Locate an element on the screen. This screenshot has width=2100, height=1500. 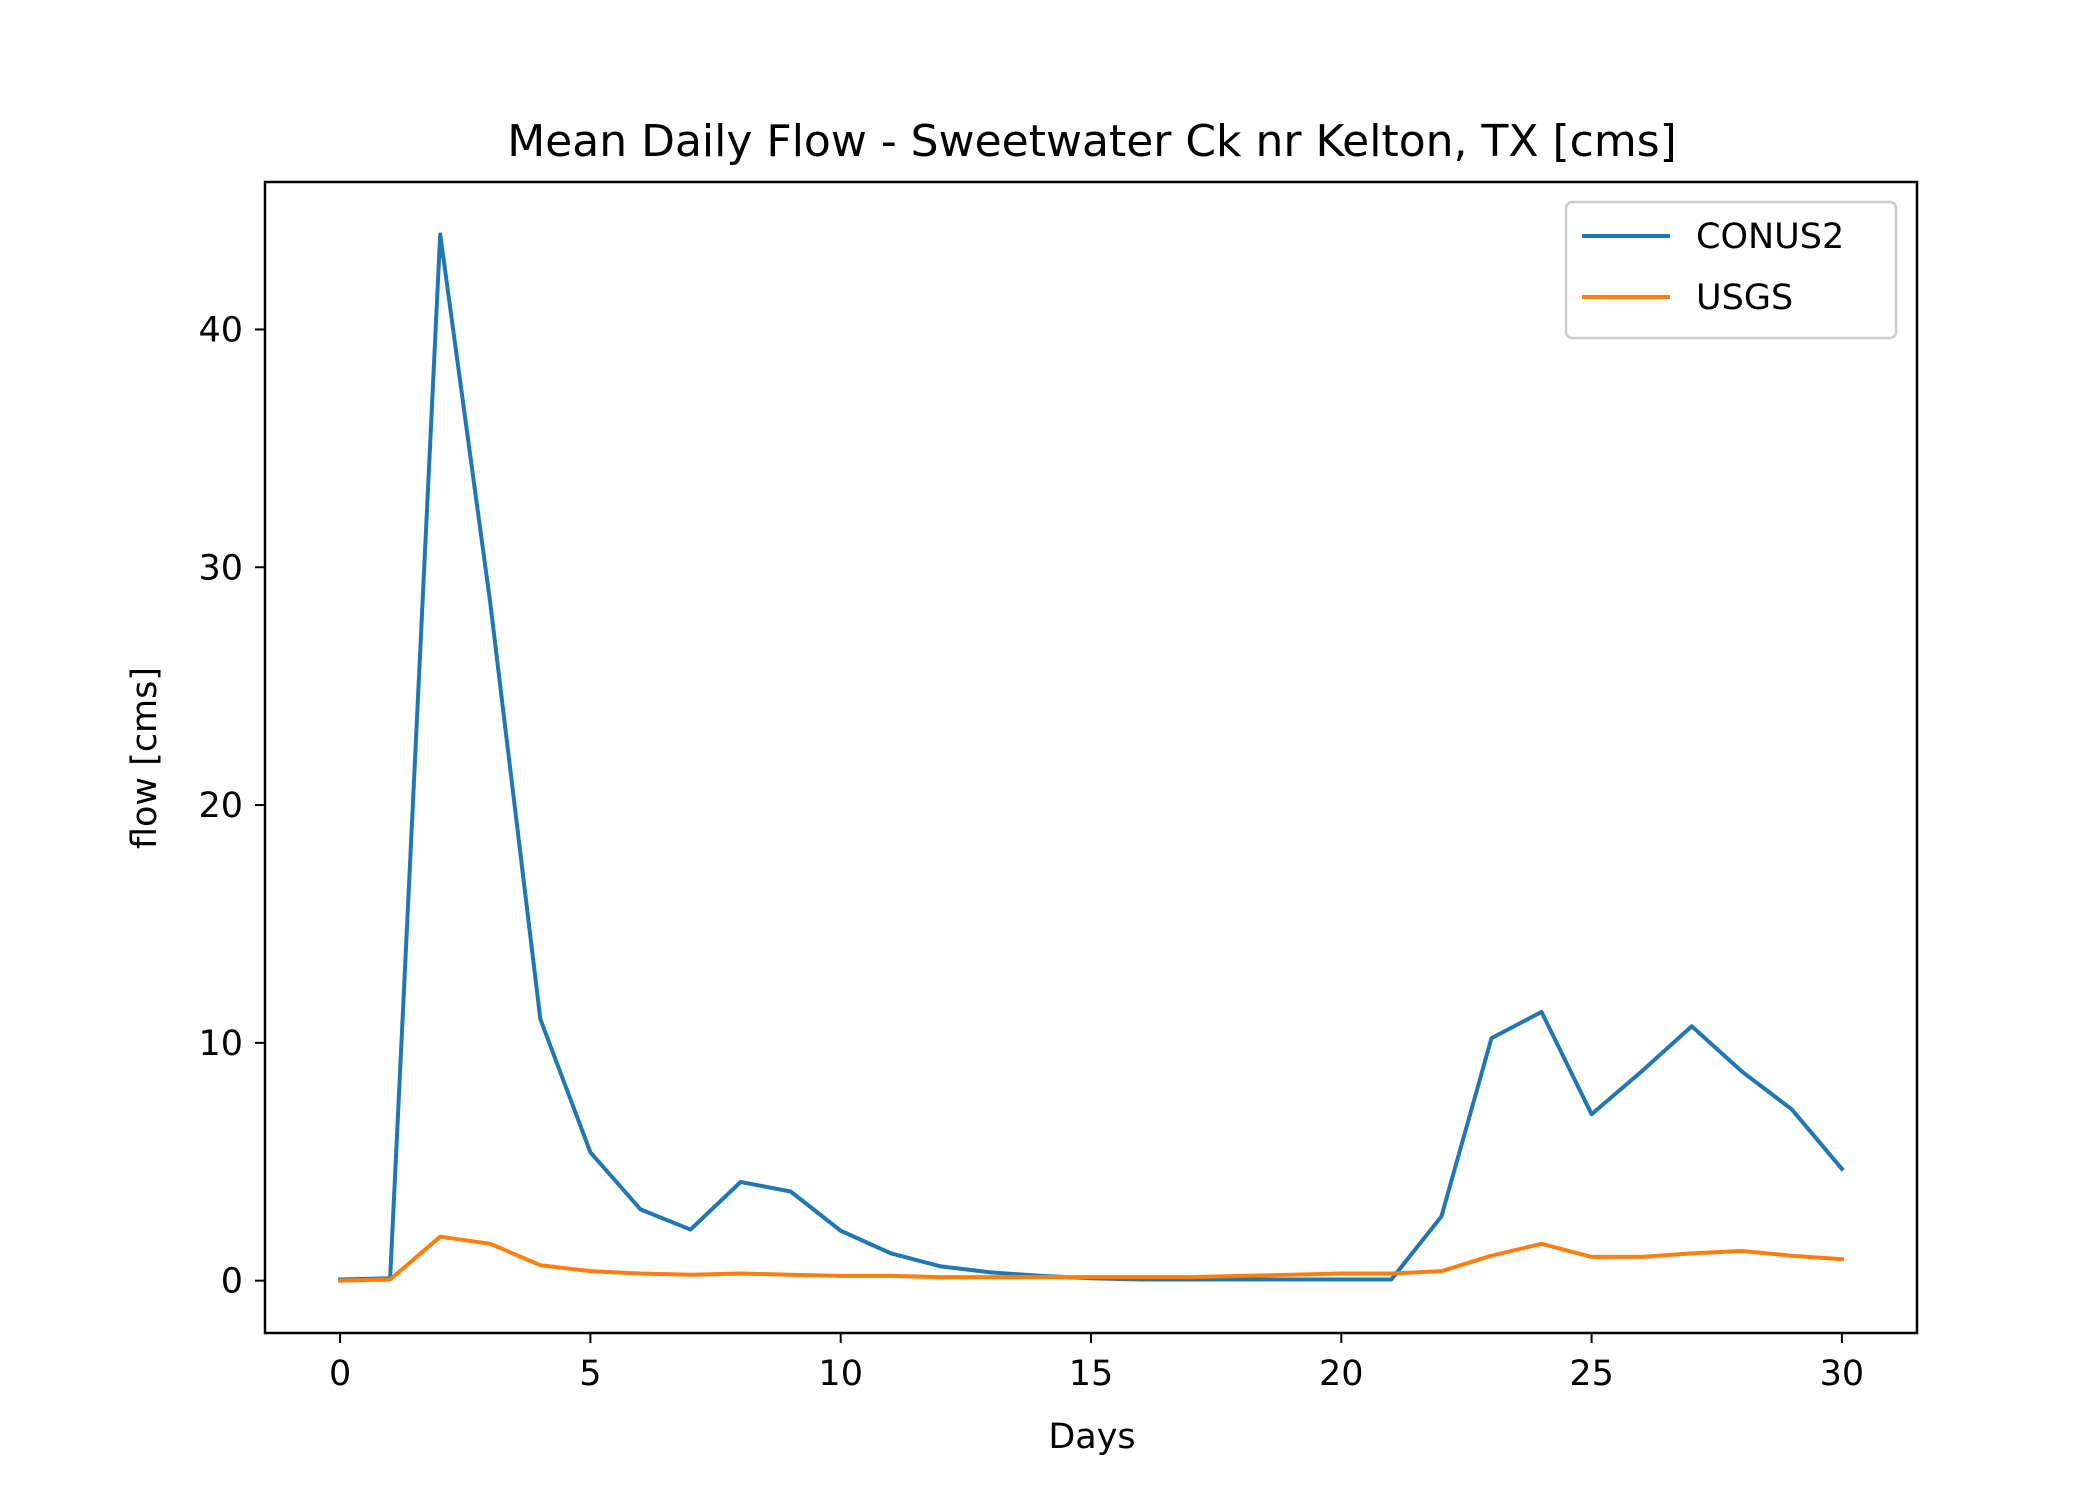
x-axis: 0 5 10 15 20 25 30 is located at coordinates (1096, 1363).